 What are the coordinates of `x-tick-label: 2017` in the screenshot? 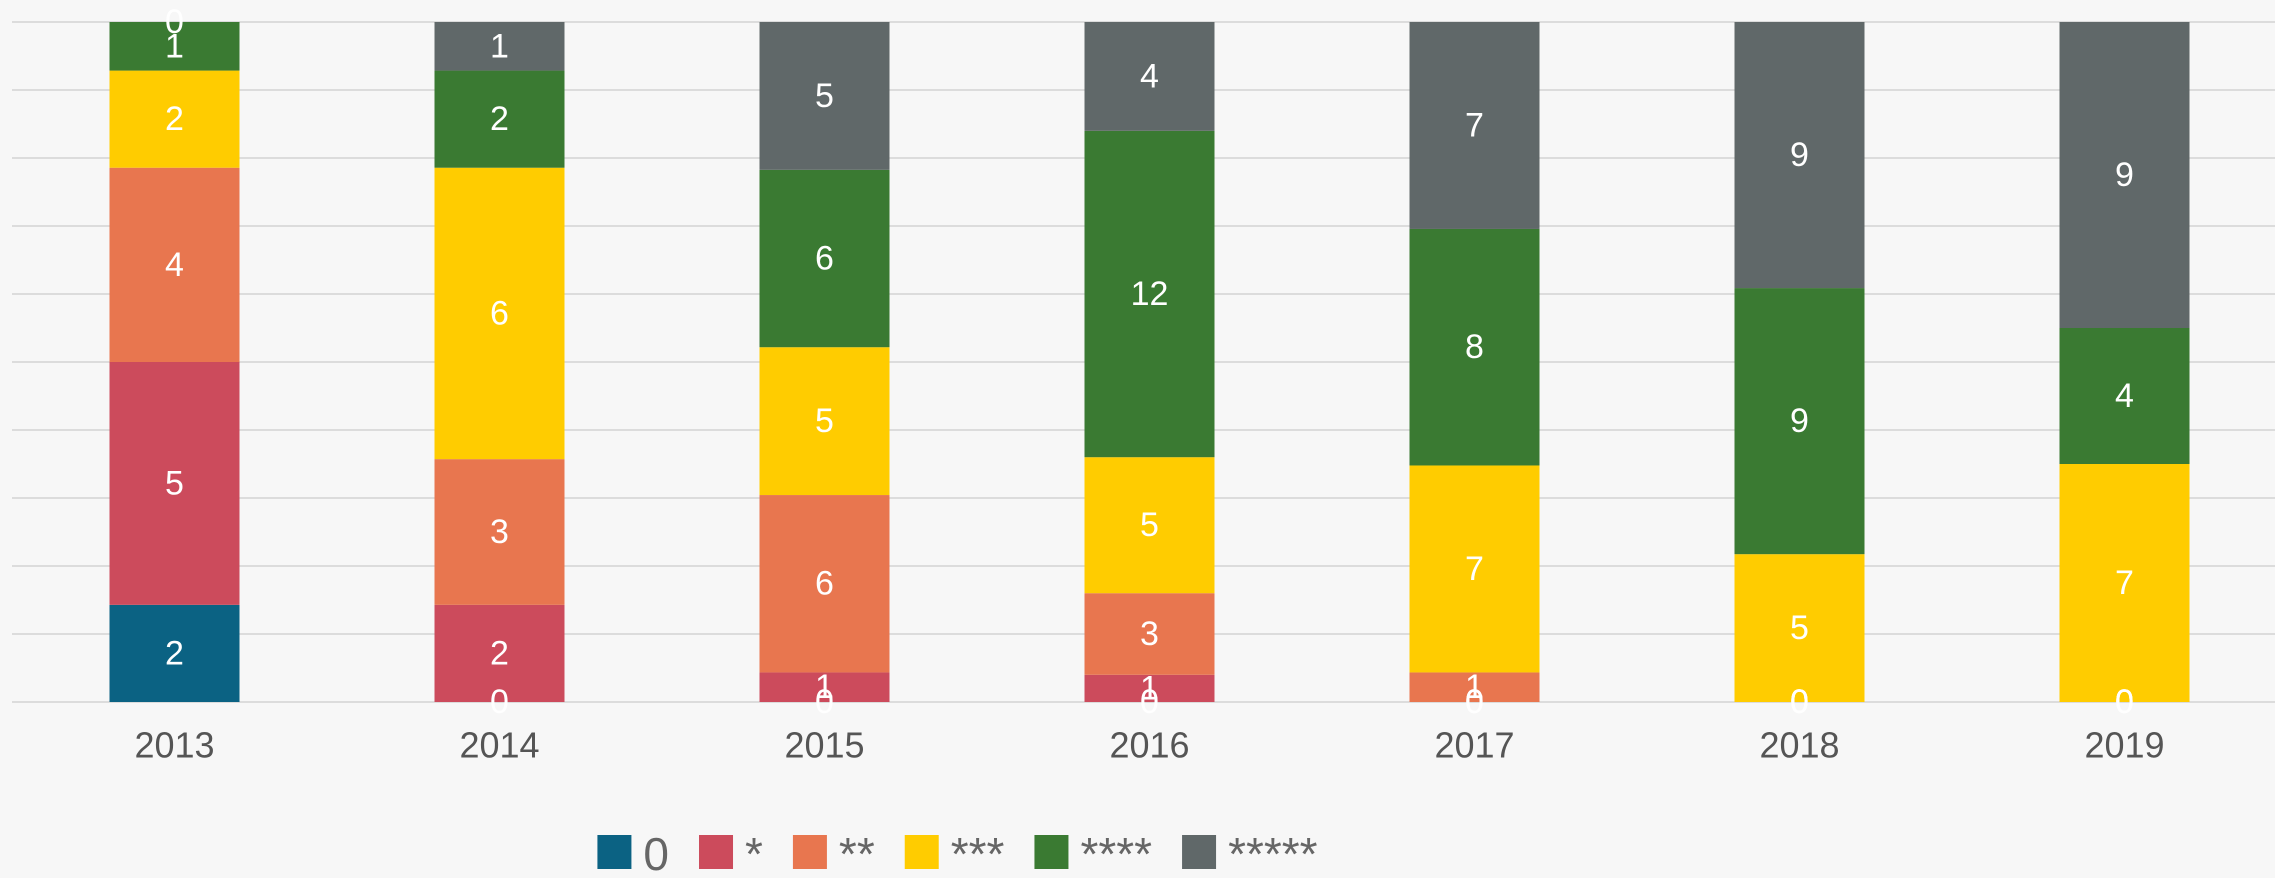 It's located at (1474, 745).